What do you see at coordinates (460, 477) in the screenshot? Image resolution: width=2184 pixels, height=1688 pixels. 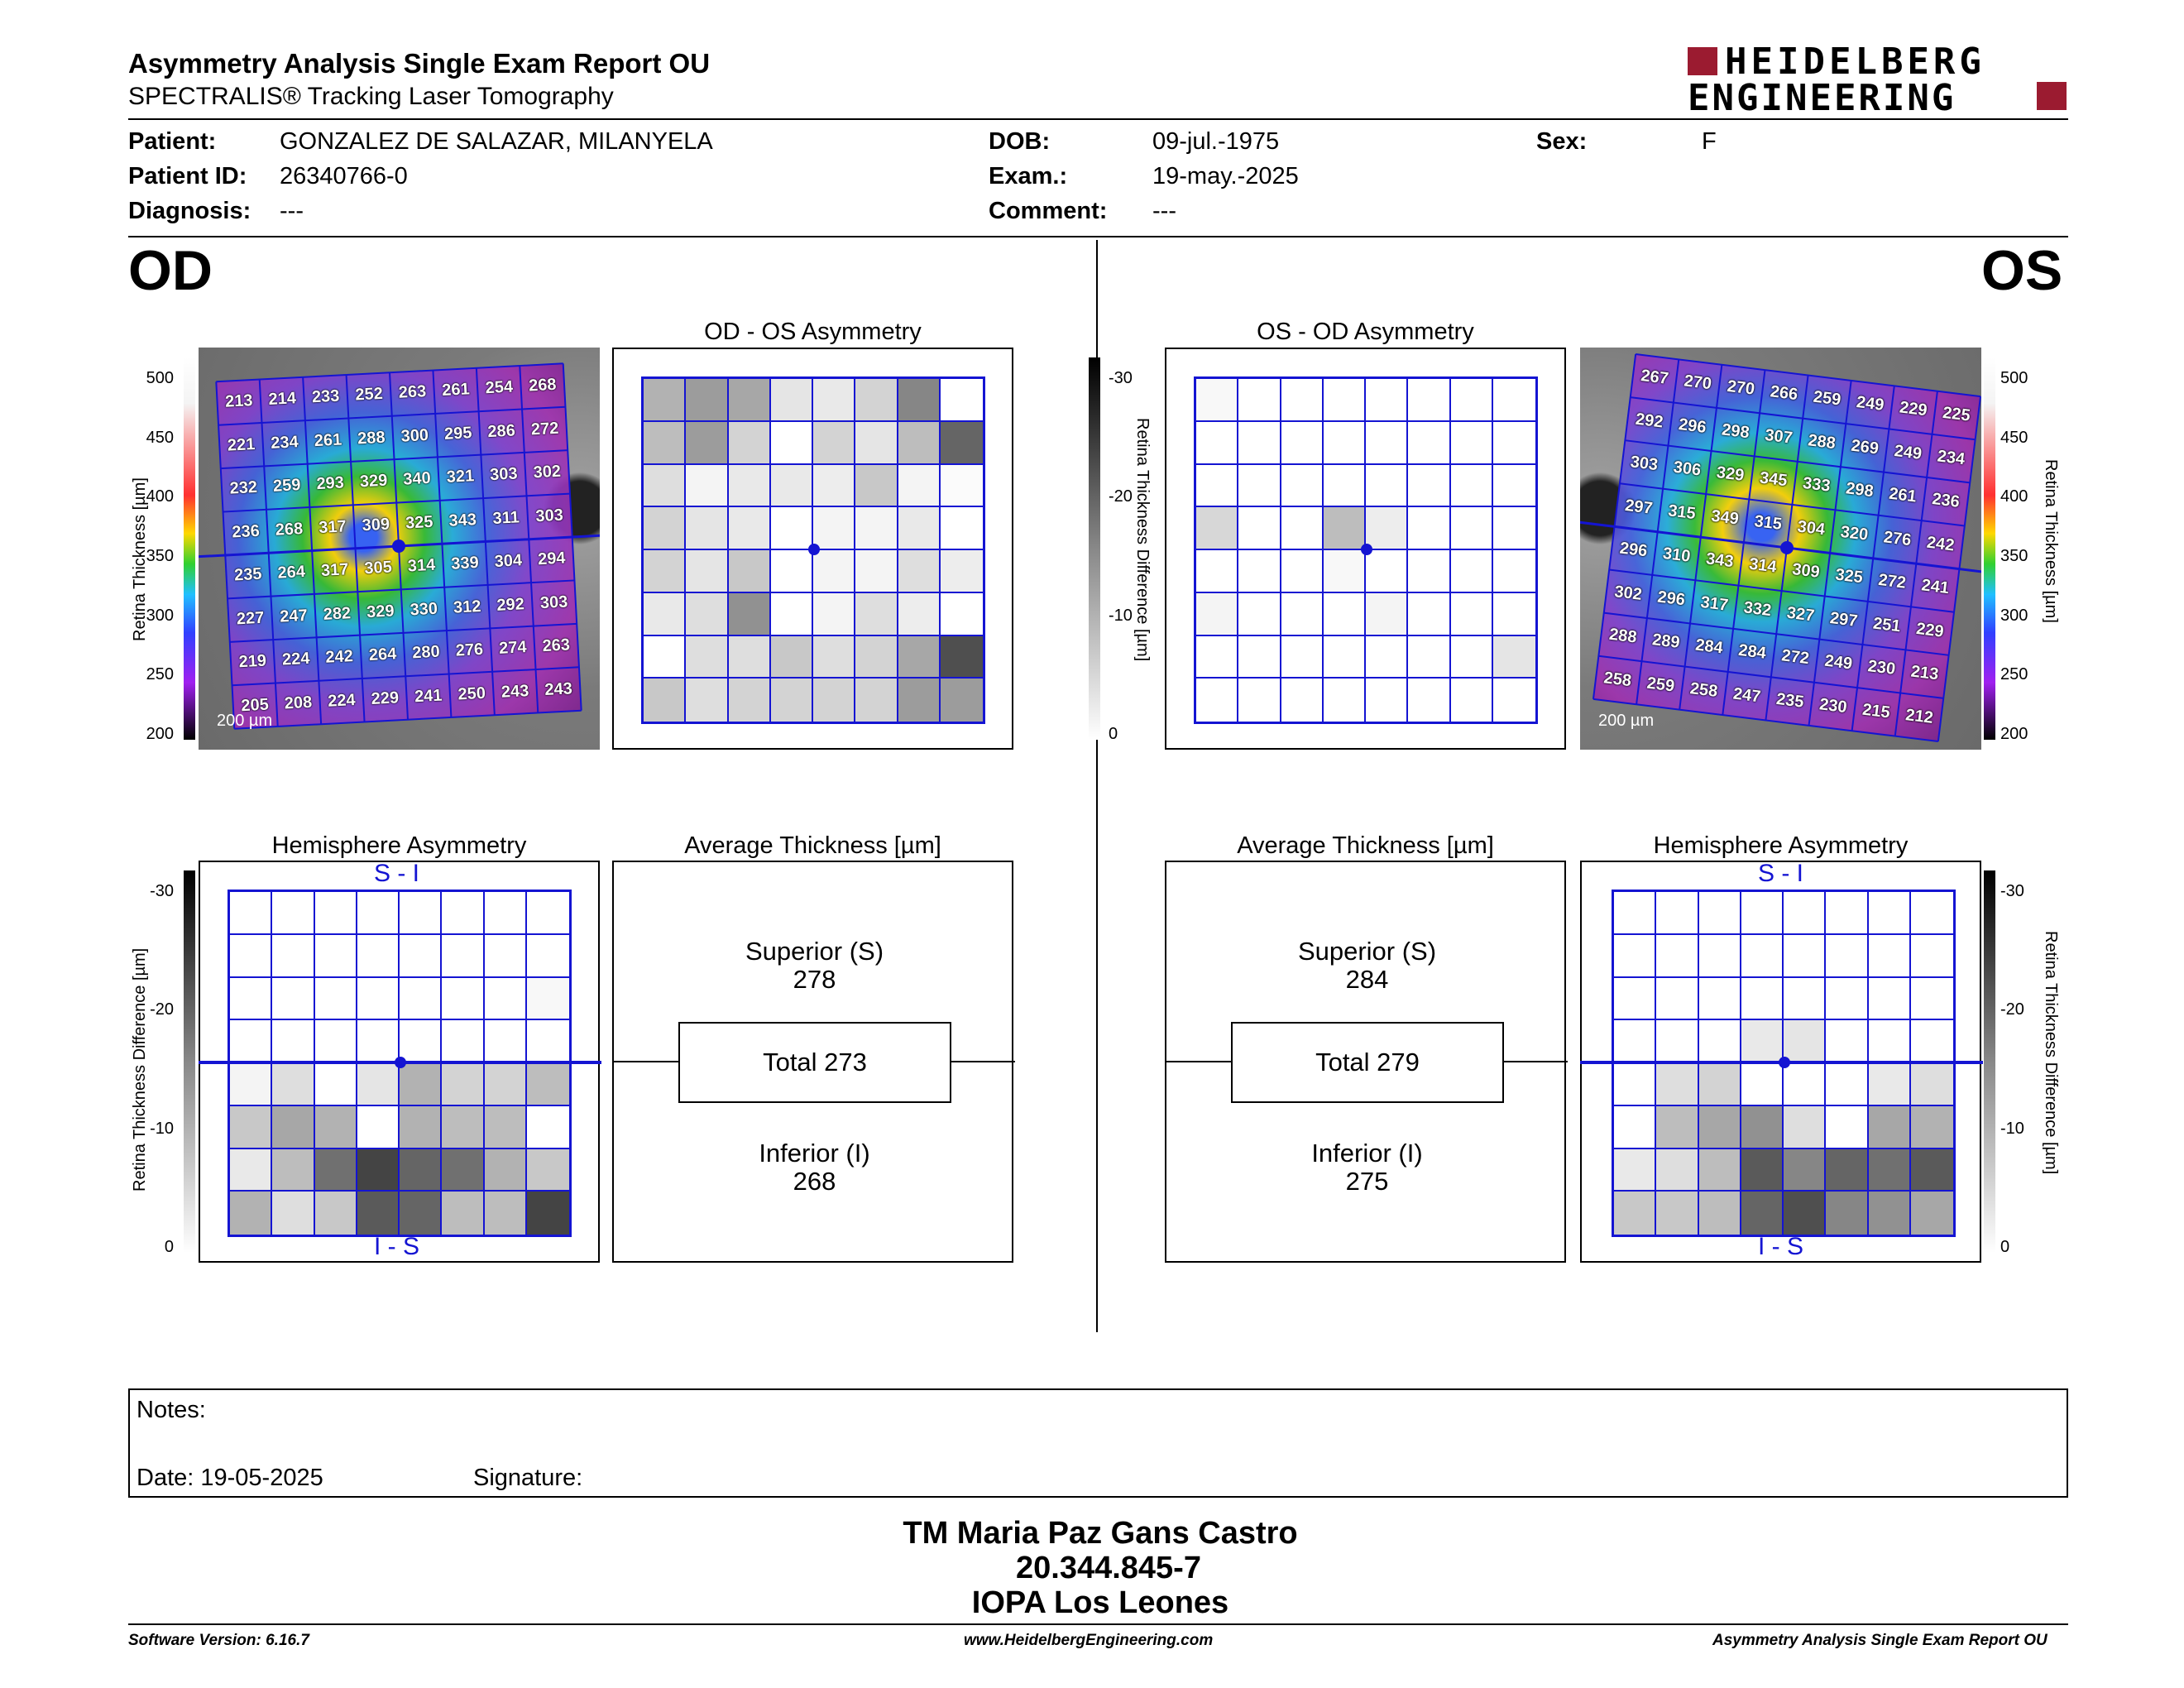 I see `od-tmap-value: 321` at bounding box center [460, 477].